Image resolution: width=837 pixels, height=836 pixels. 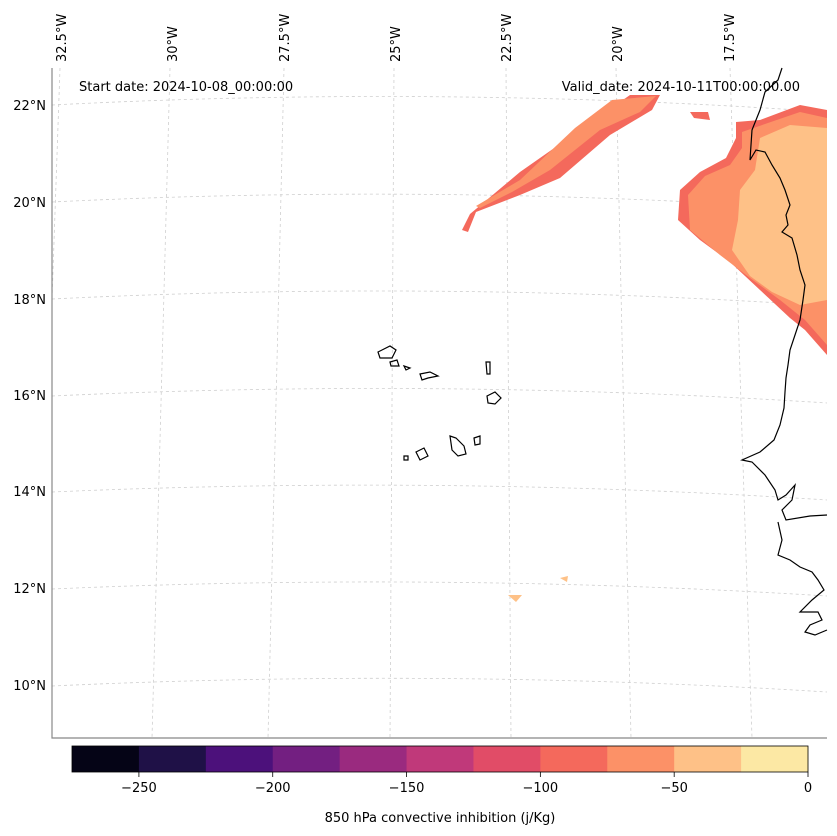 I want to click on lon-label-32-5w: 32.5°W, so click(x=62, y=38).